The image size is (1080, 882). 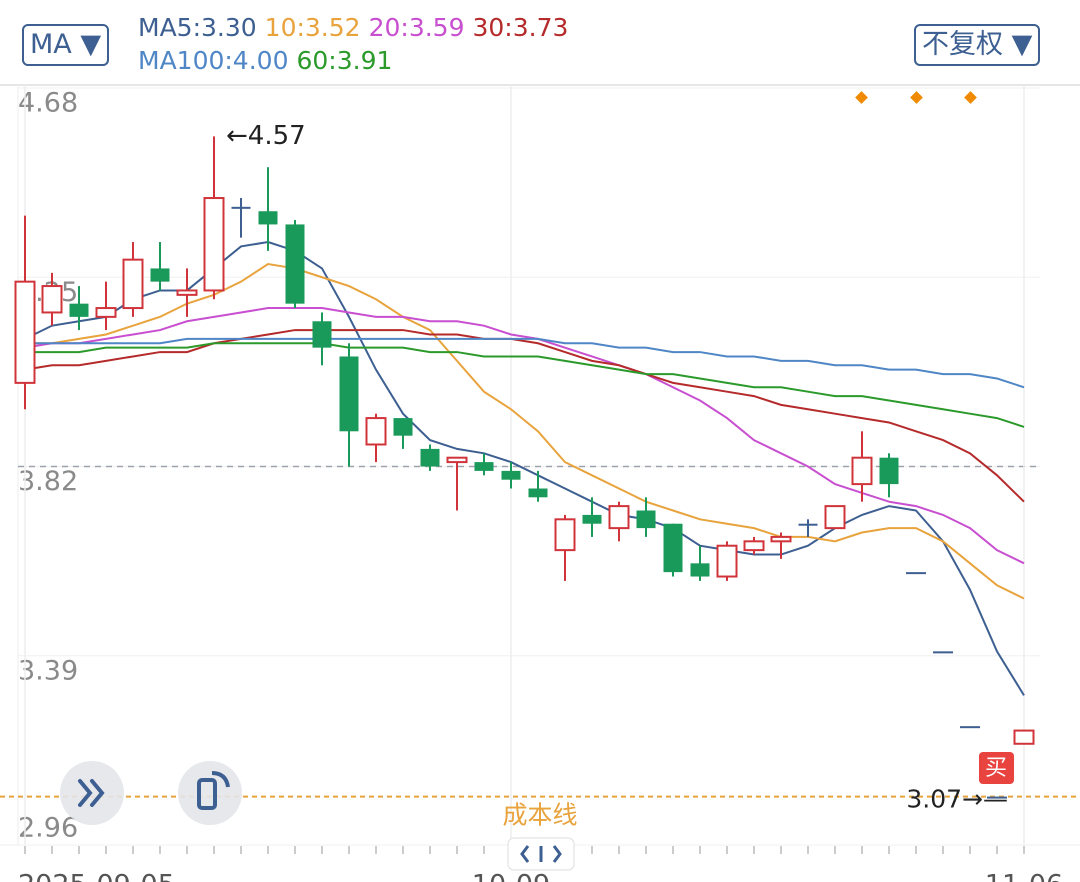 What do you see at coordinates (977, 45) in the screenshot?
I see `adjust-button: 不复权 ▼` at bounding box center [977, 45].